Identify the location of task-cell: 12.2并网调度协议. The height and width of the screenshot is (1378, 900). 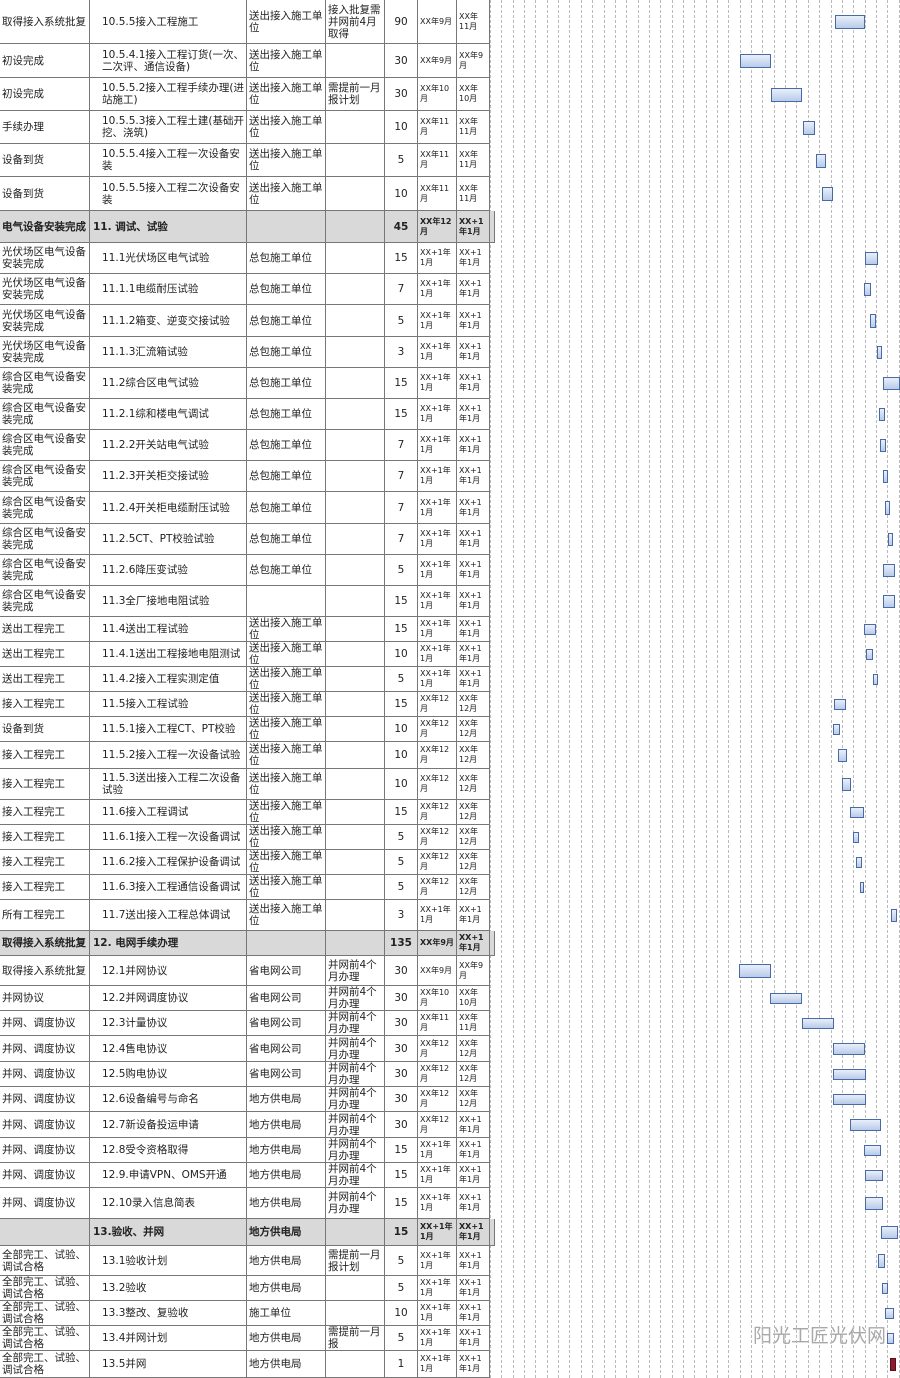
(168, 998).